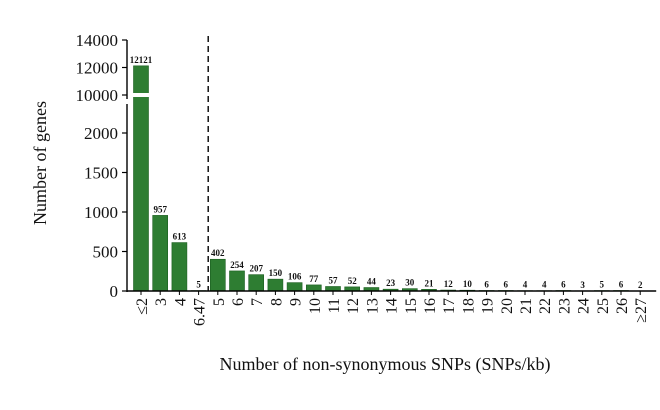 This screenshot has width=660, height=410. I want to click on bar-value-label: 254, so click(237, 265).